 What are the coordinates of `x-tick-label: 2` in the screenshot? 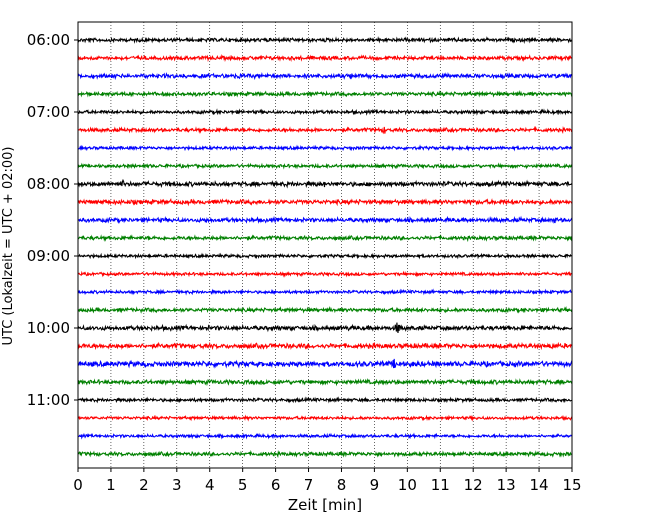 It's located at (144, 485).